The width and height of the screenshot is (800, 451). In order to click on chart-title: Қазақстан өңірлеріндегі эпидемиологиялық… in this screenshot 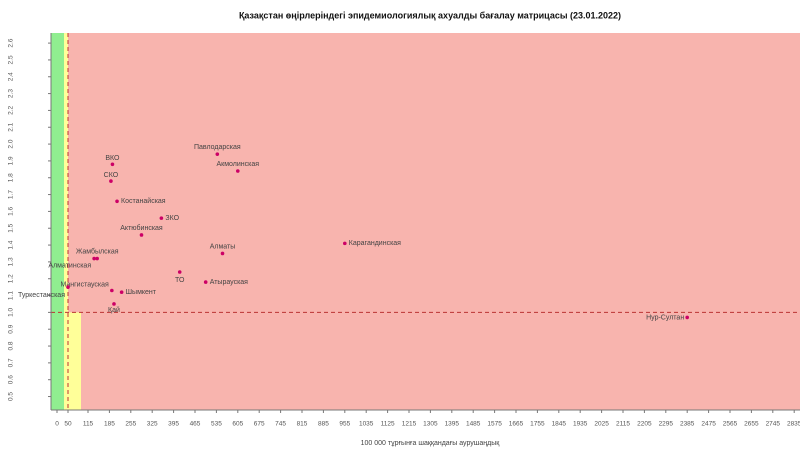, I will do `click(430, 15)`.